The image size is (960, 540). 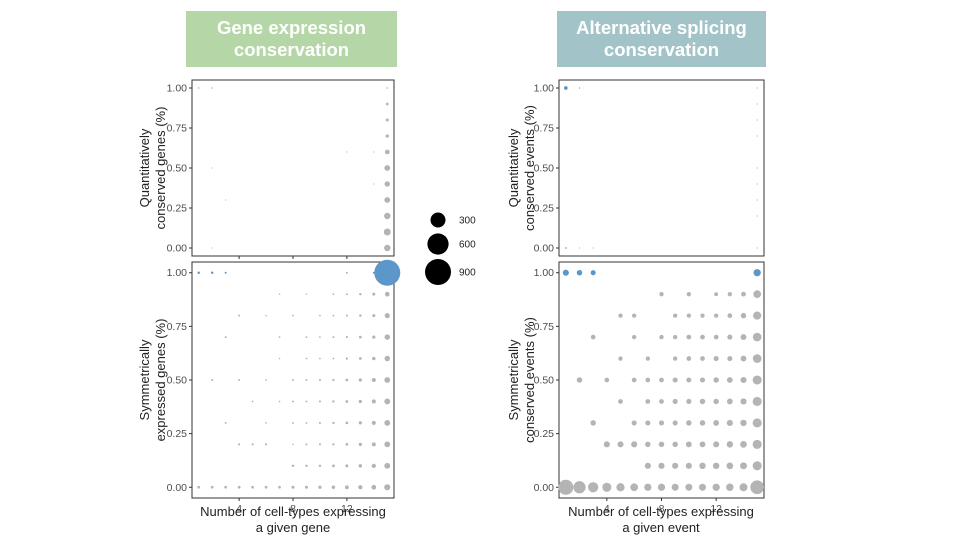 What do you see at coordinates (293, 511) in the screenshot?
I see `gene-x-axis-title-line1: Number of cell-types expressing` at bounding box center [293, 511].